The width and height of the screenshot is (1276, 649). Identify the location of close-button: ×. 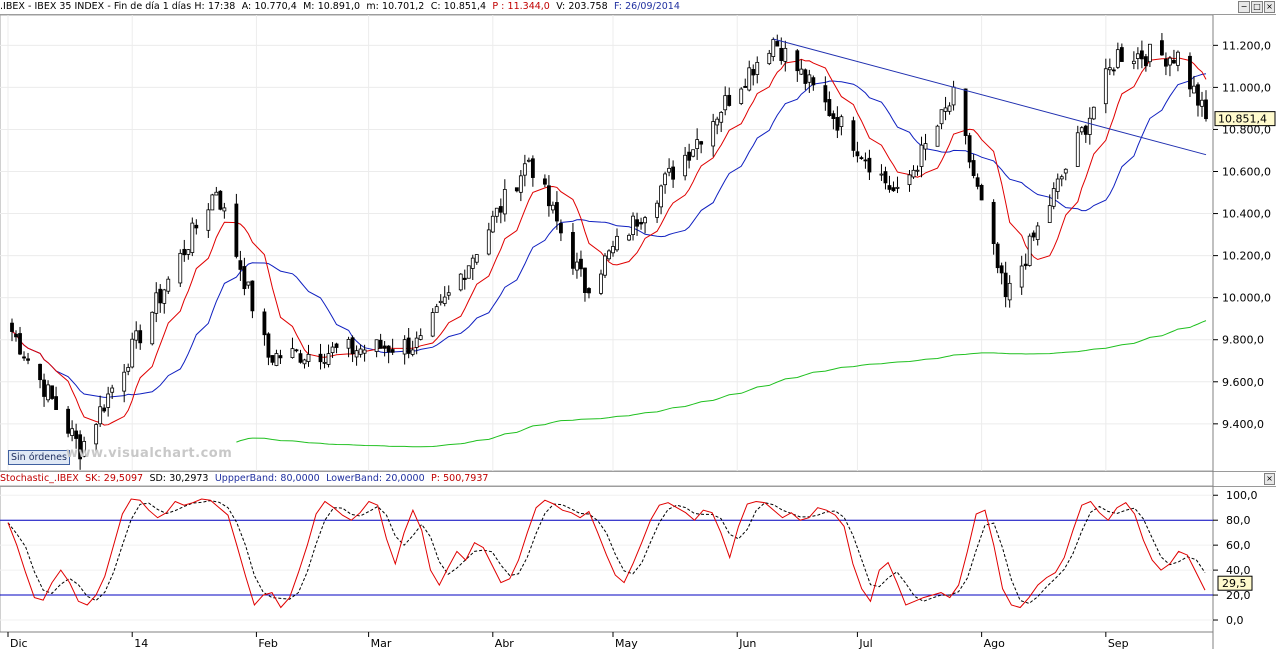
(1269, 7).